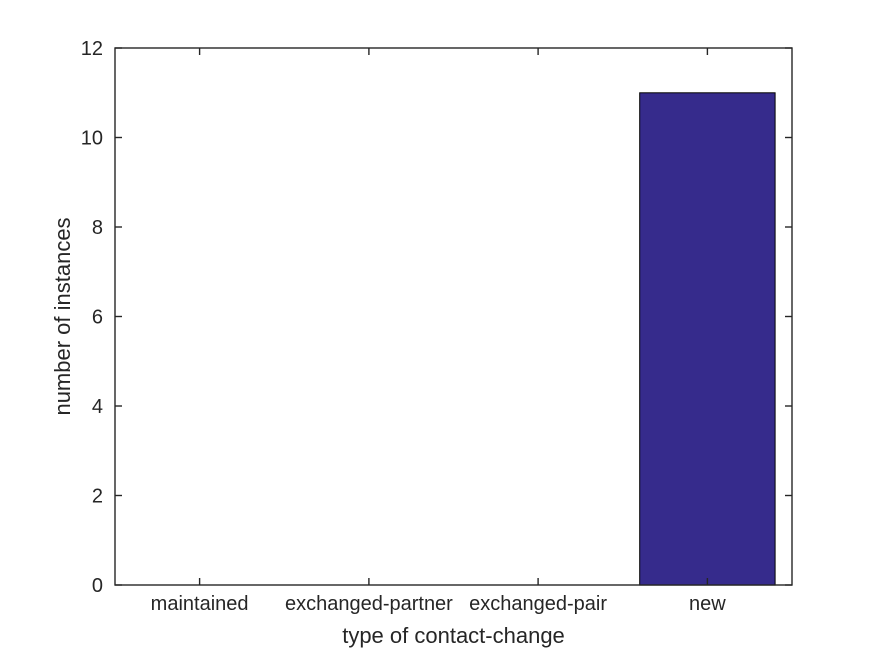  I want to click on y-tick-label-6: 6, so click(97, 318).